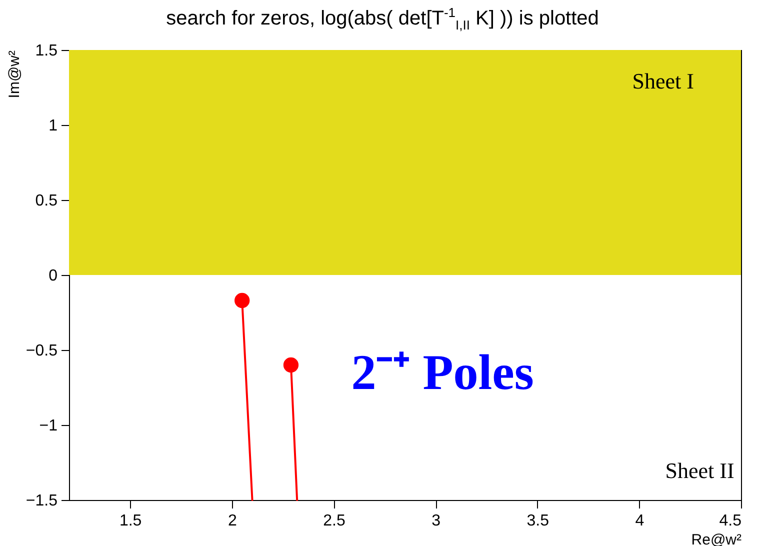 The height and width of the screenshot is (546, 765). I want to click on x-tick-label: 2.5, so click(334, 521).